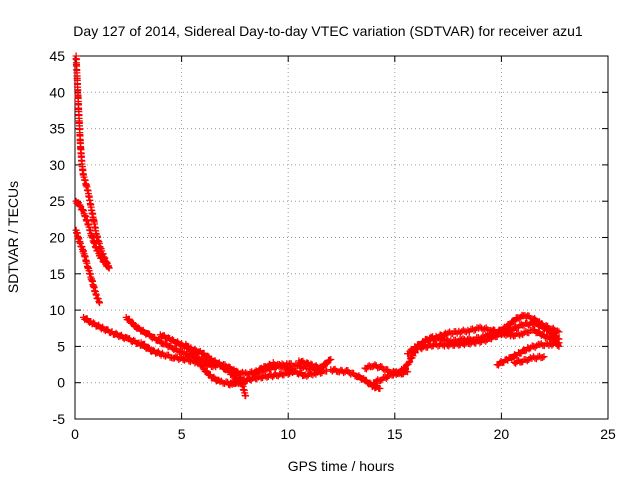  Describe the element at coordinates (608, 434) in the screenshot. I see `x-tick-label: 25` at that location.